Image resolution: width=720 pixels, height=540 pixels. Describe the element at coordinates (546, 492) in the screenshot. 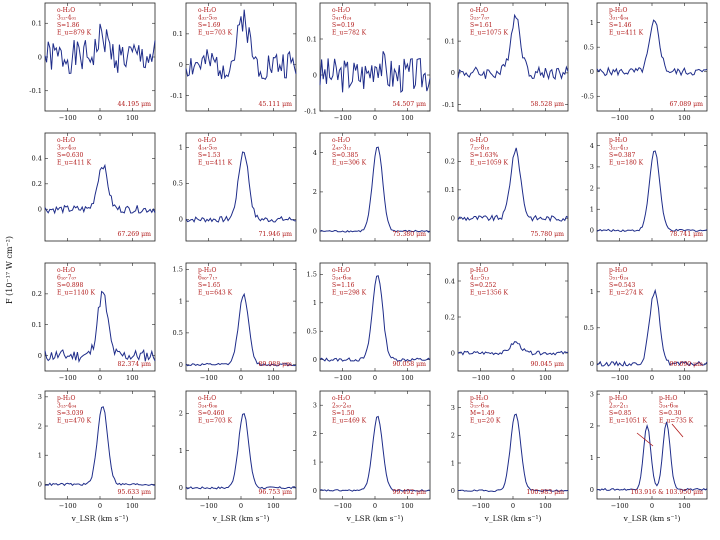

I see `wavelength-label: 100.983 μm` at that location.